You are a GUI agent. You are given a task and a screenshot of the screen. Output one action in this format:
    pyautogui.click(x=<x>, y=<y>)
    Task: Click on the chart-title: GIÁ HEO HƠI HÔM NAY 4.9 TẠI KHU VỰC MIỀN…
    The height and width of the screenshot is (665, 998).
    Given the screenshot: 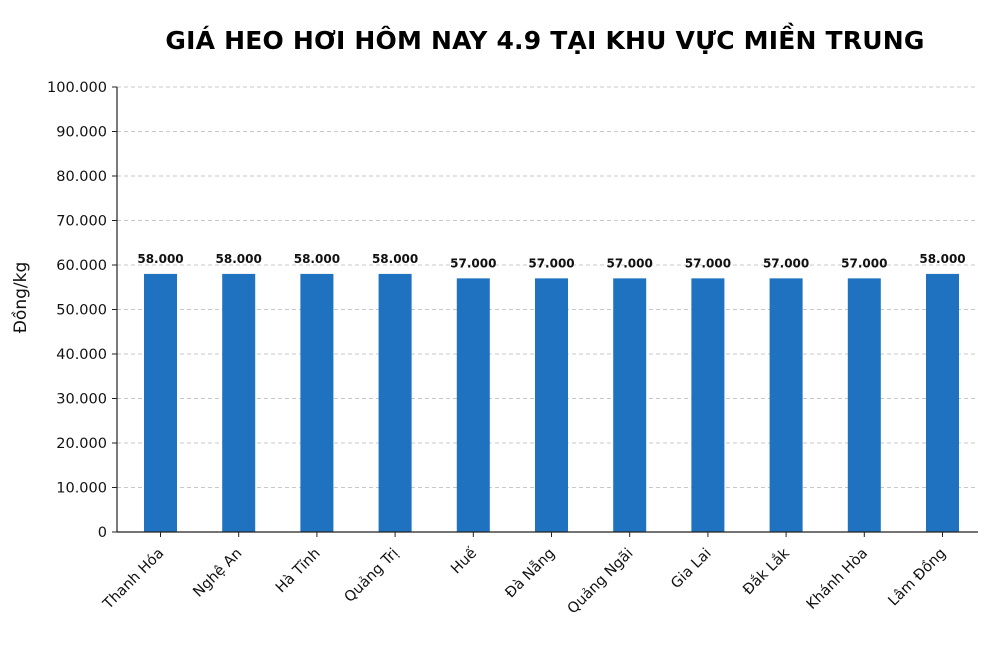 What is the action you would take?
    pyautogui.click(x=545, y=40)
    